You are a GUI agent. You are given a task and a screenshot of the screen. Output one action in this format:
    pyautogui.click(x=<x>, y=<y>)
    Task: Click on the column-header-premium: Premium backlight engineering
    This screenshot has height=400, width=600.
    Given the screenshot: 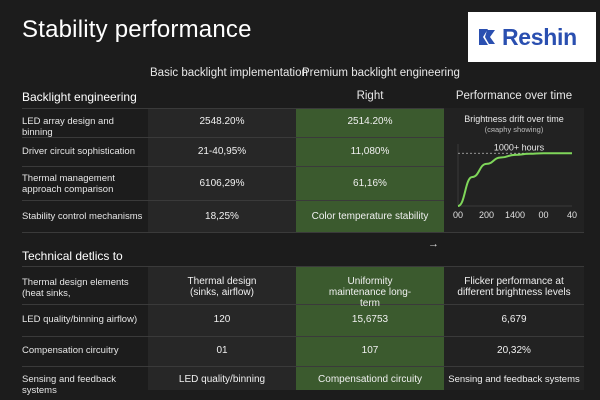 What is the action you would take?
    pyautogui.click(x=381, y=73)
    